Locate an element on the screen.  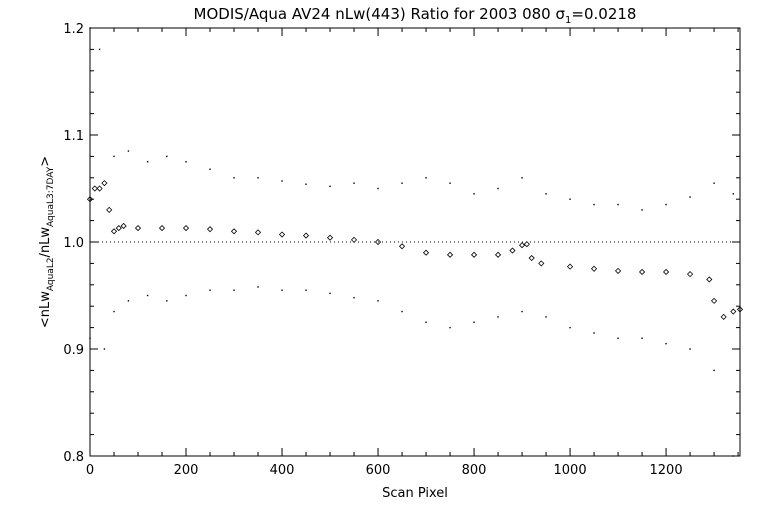
ylabel-part-1: <nLw is located at coordinates (45, 309).